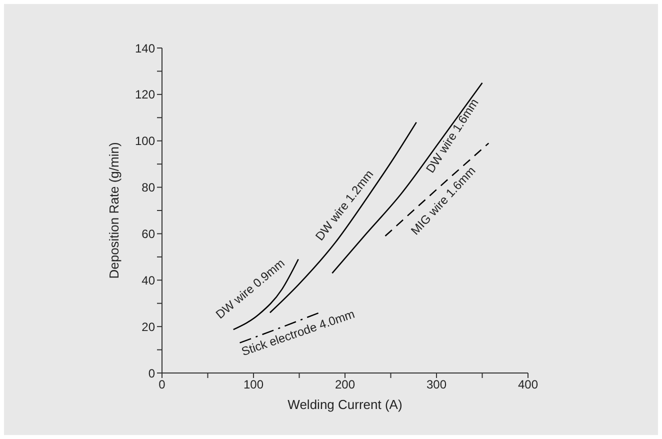 This screenshot has width=662, height=439. What do you see at coordinates (149, 233) in the screenshot?
I see `y-tick-label: 60` at bounding box center [149, 233].